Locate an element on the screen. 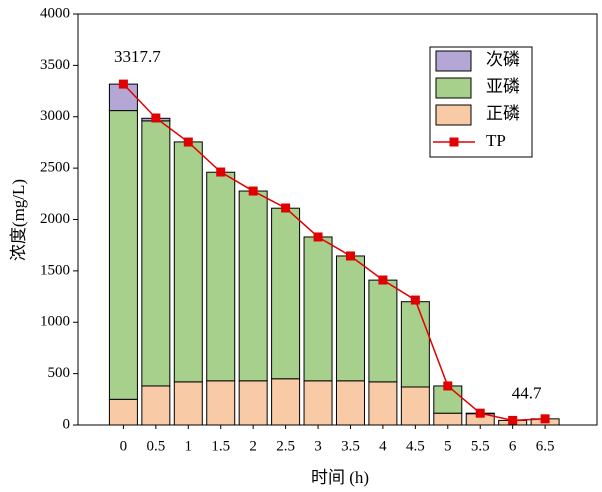  x-tick-label: 2.5 is located at coordinates (285, 446).